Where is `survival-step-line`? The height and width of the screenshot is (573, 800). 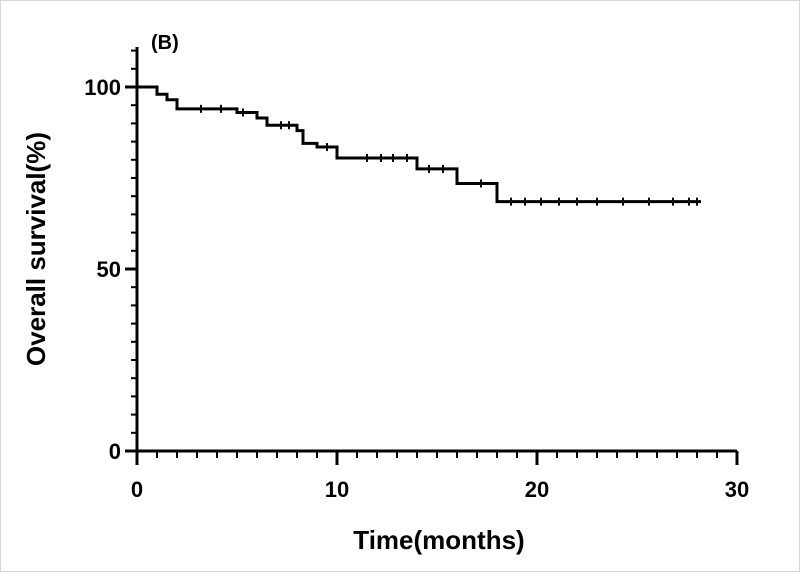 survival-step-line is located at coordinates (419, 144).